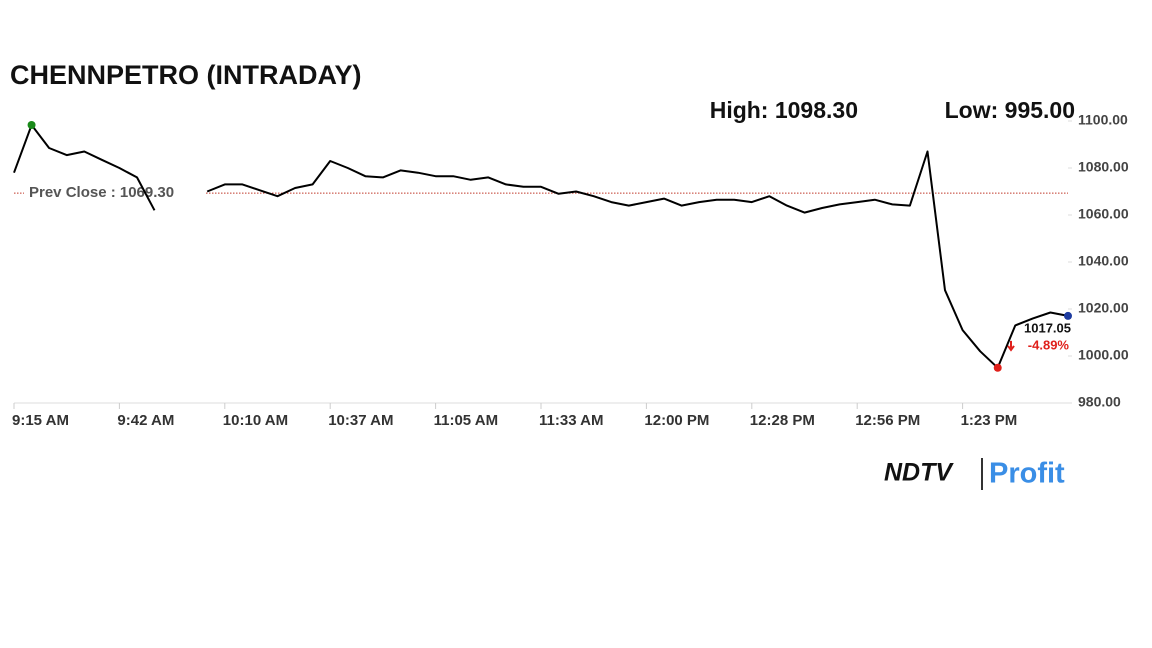 The height and width of the screenshot is (648, 1152). Describe the element at coordinates (40, 420) in the screenshot. I see `x-tick-label: 9:15 AM` at that location.